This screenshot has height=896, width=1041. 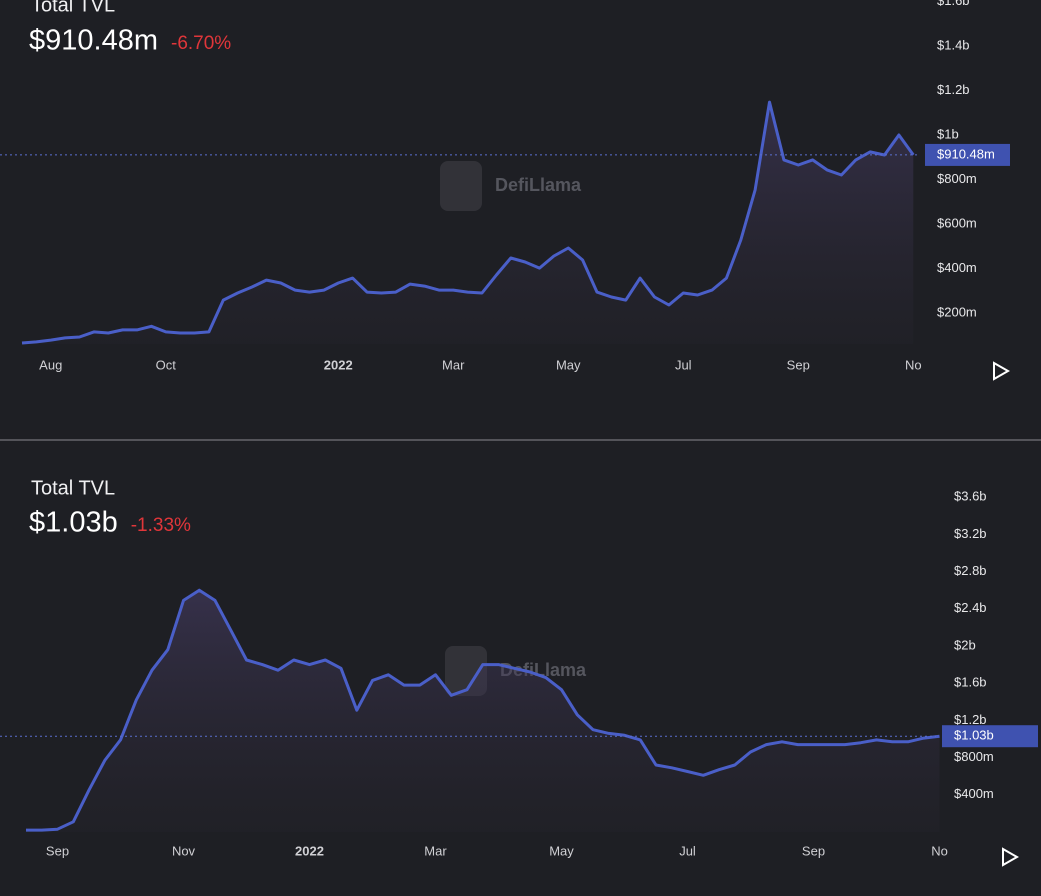 I want to click on headline-value: $1.03b, so click(x=73, y=523).